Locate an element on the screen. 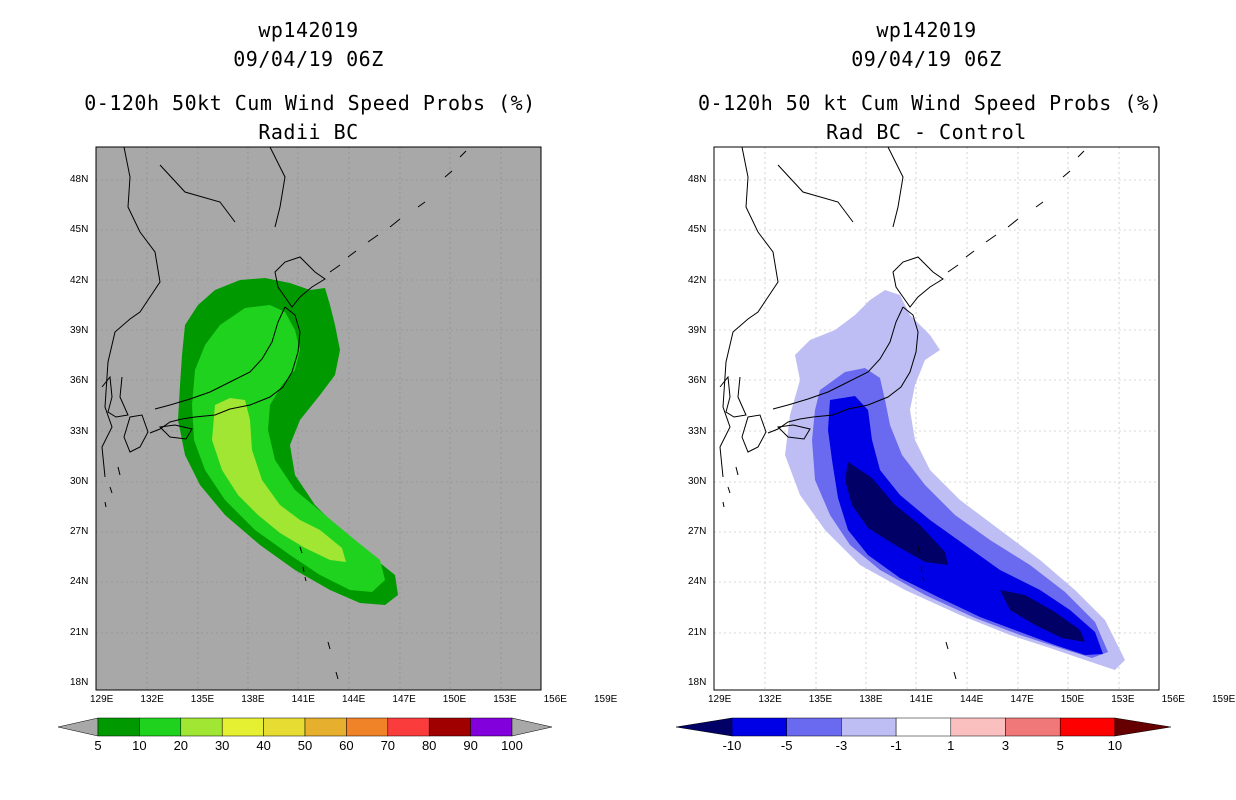 This screenshot has width=1236, height=800. right-title-subtitle: Rad BC - Control is located at coordinates (926, 132).